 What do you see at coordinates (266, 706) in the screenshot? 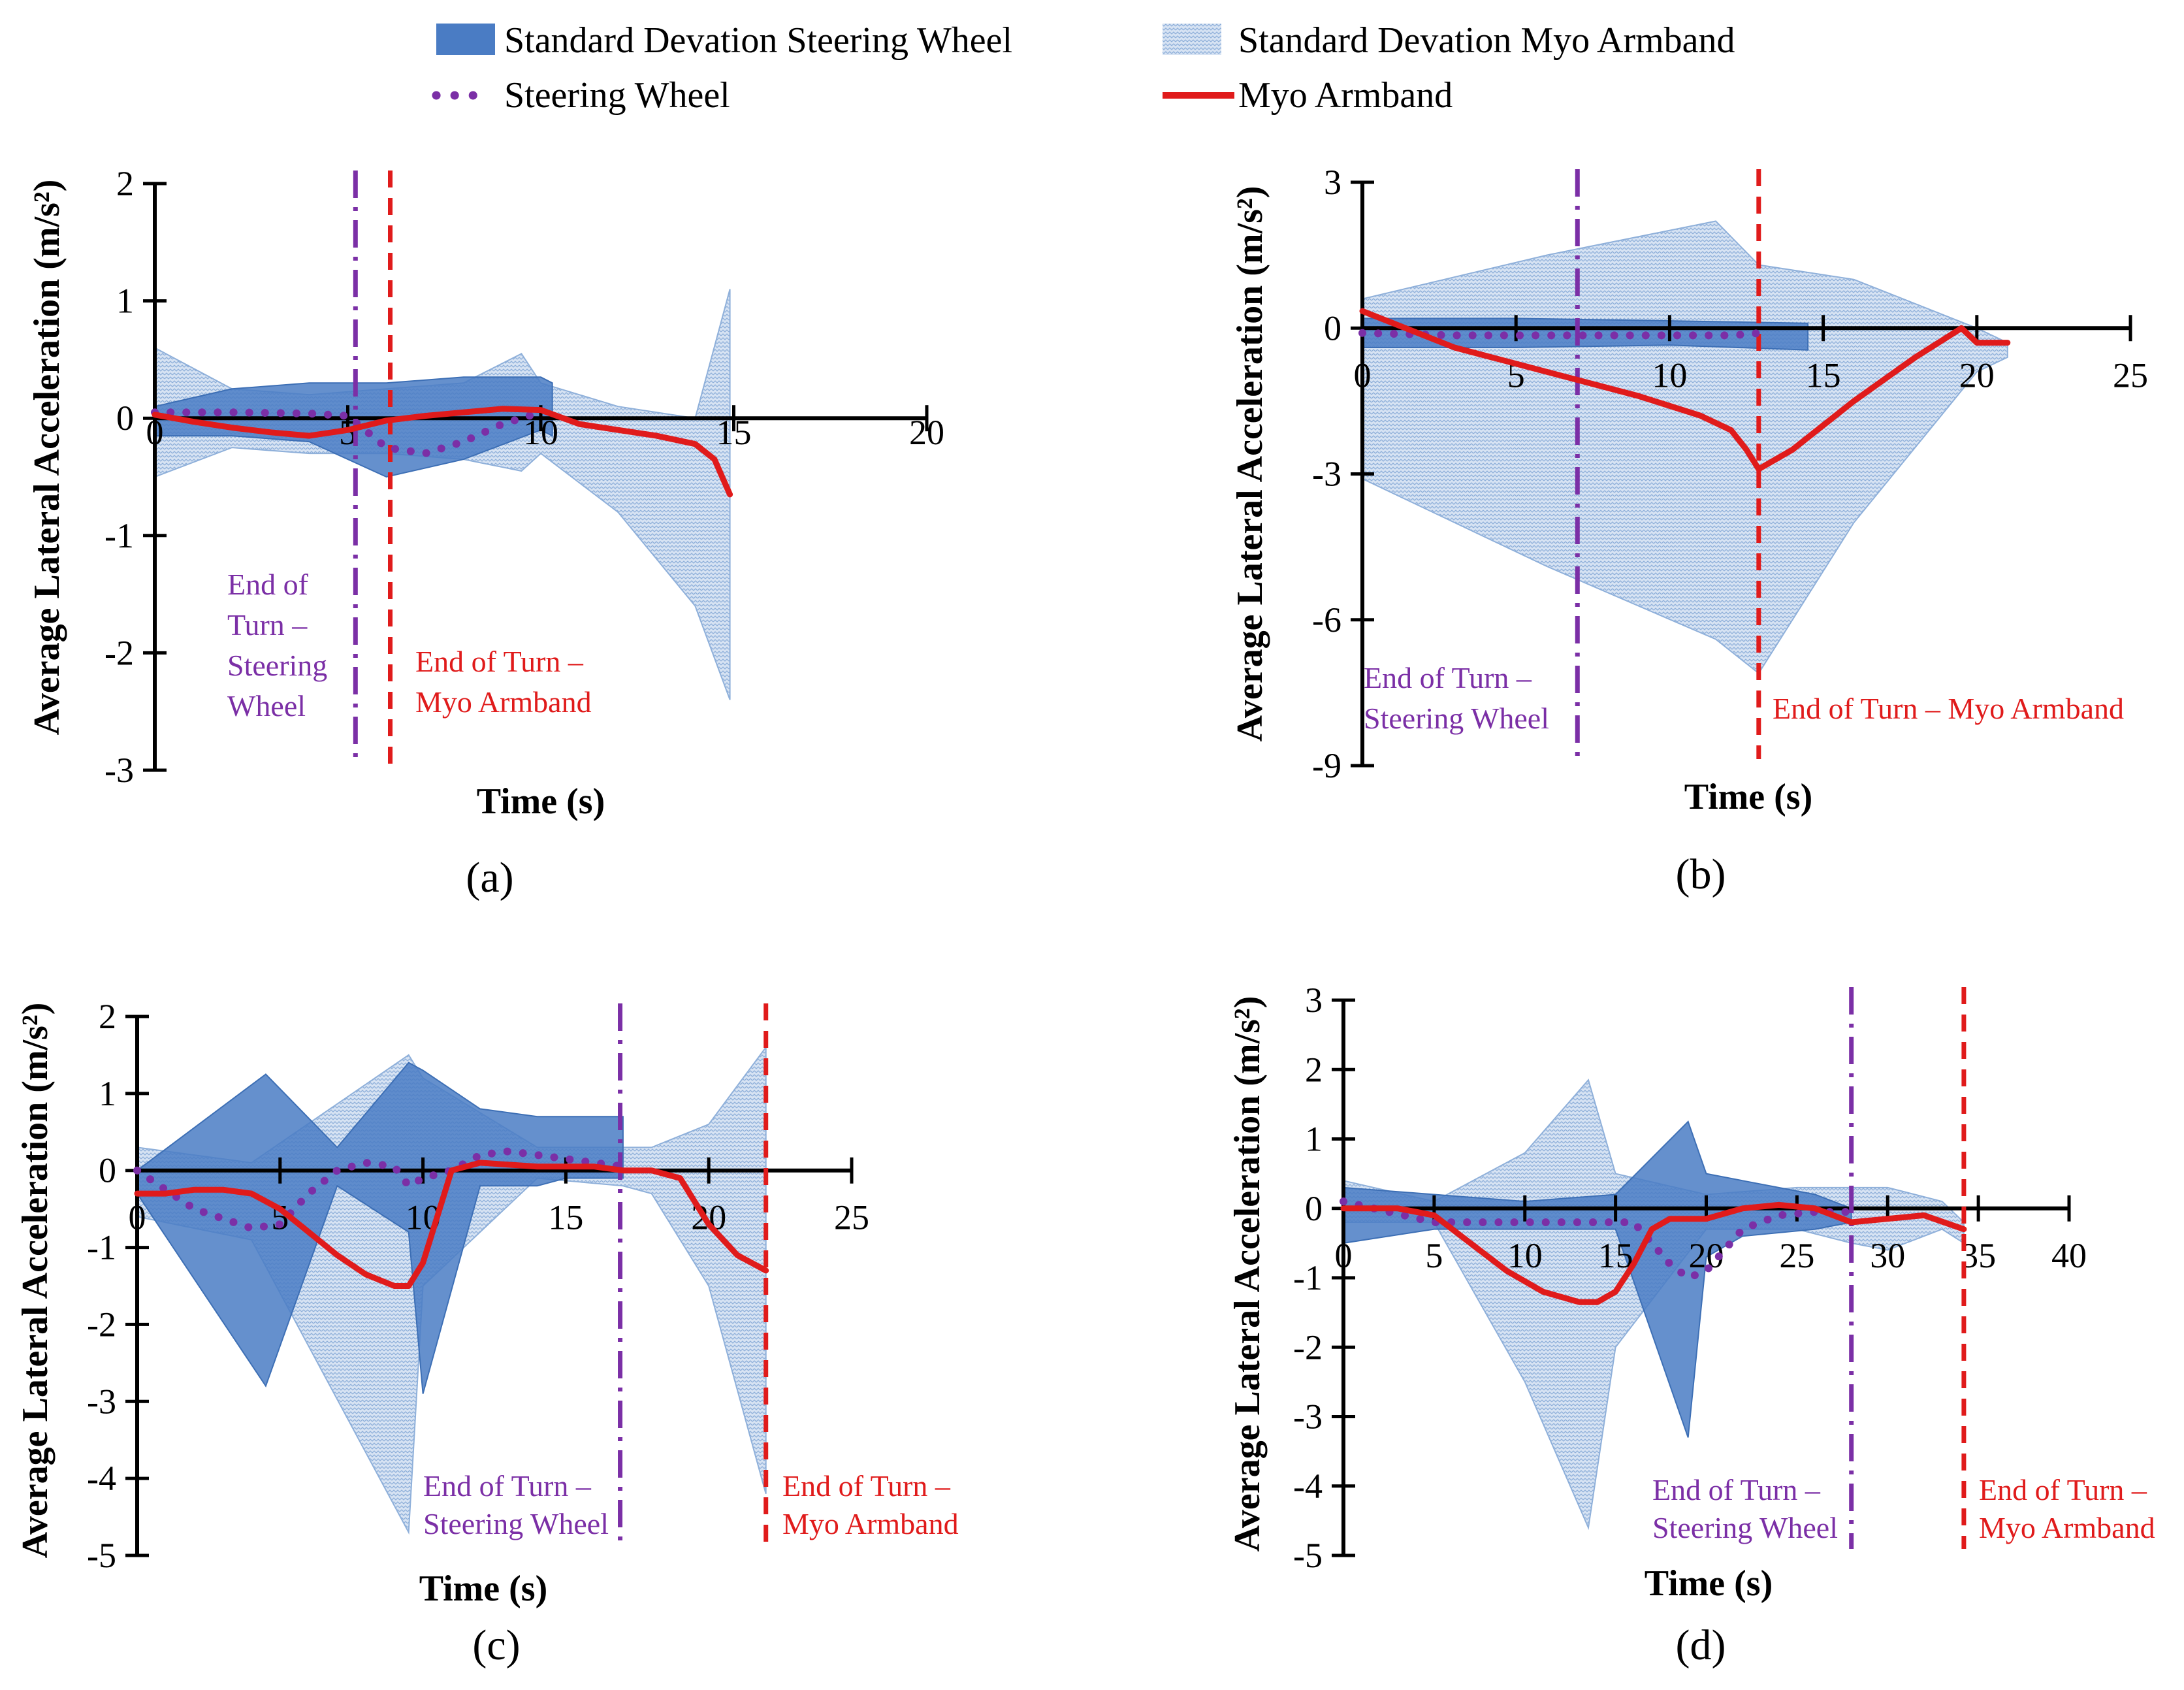
I see `marker-annotation-steering: Wheel` at bounding box center [266, 706].